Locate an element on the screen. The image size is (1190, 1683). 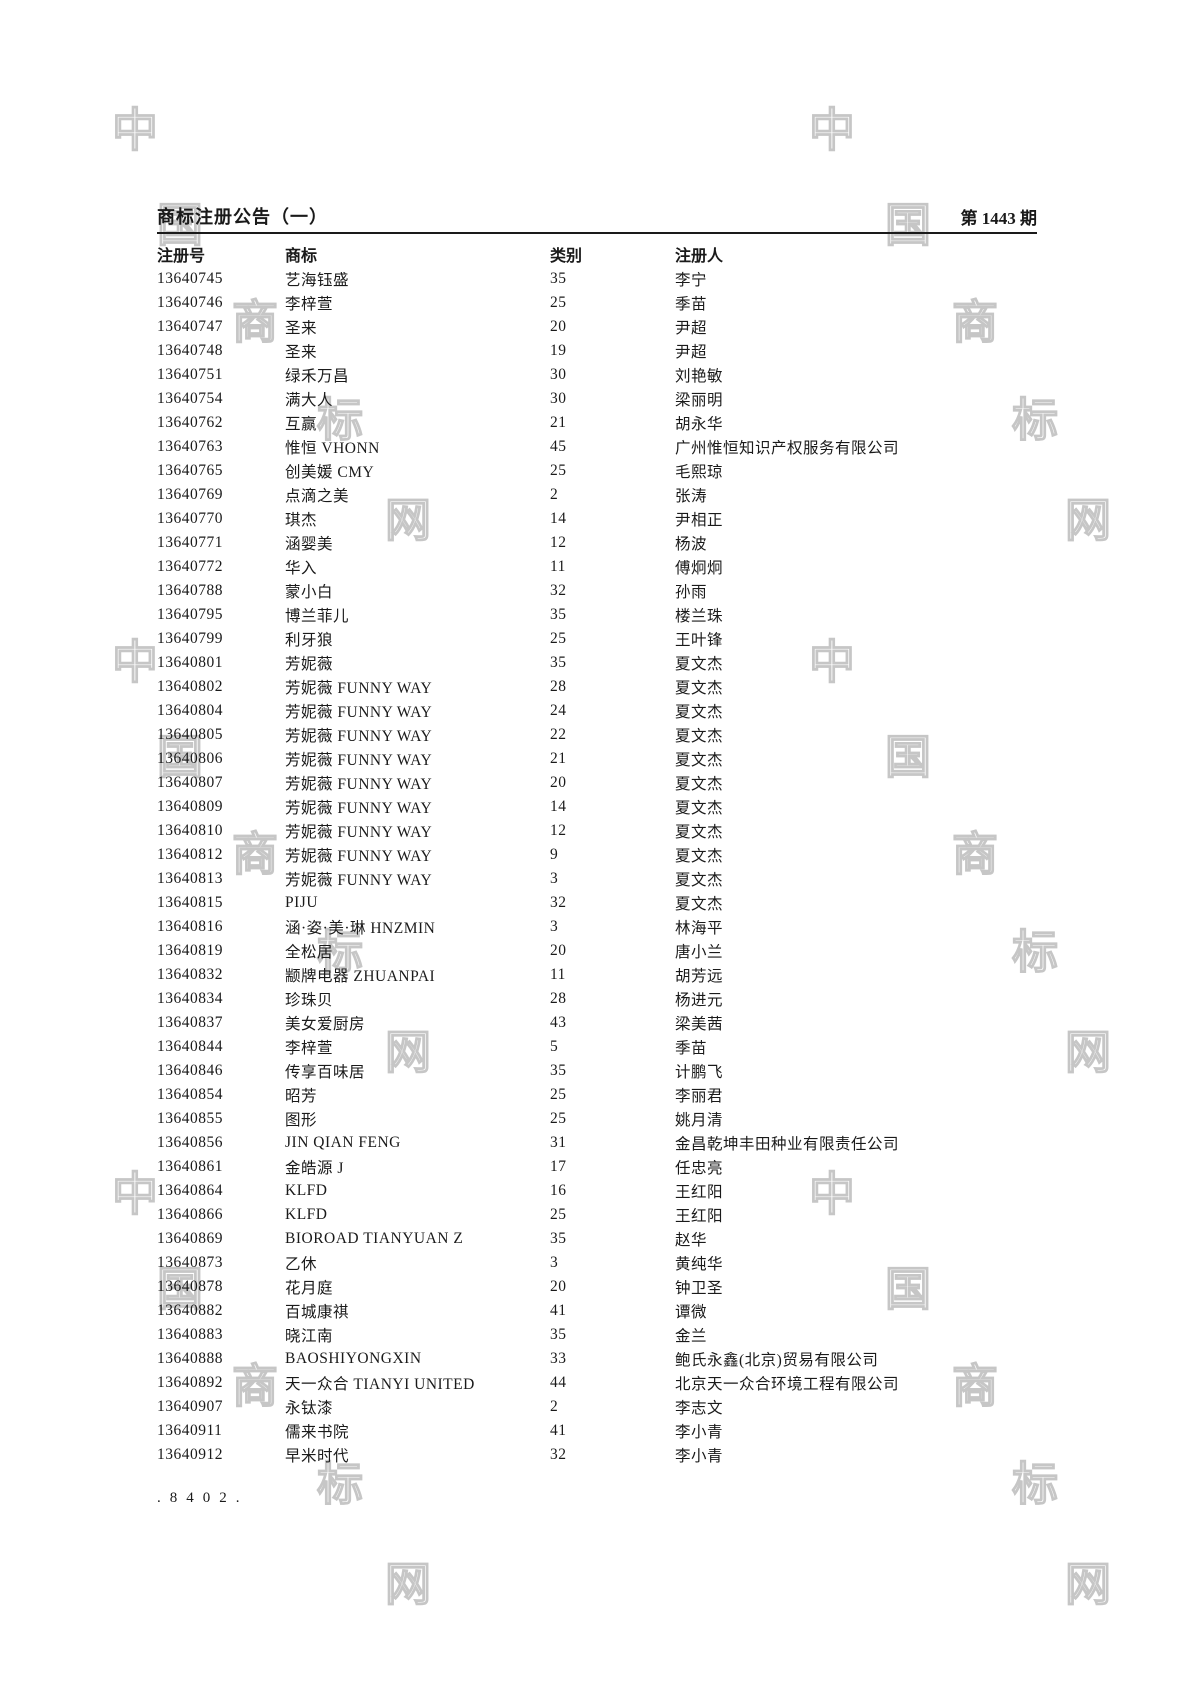
cell-reg-no: 13640819 is located at coordinates (190, 950).